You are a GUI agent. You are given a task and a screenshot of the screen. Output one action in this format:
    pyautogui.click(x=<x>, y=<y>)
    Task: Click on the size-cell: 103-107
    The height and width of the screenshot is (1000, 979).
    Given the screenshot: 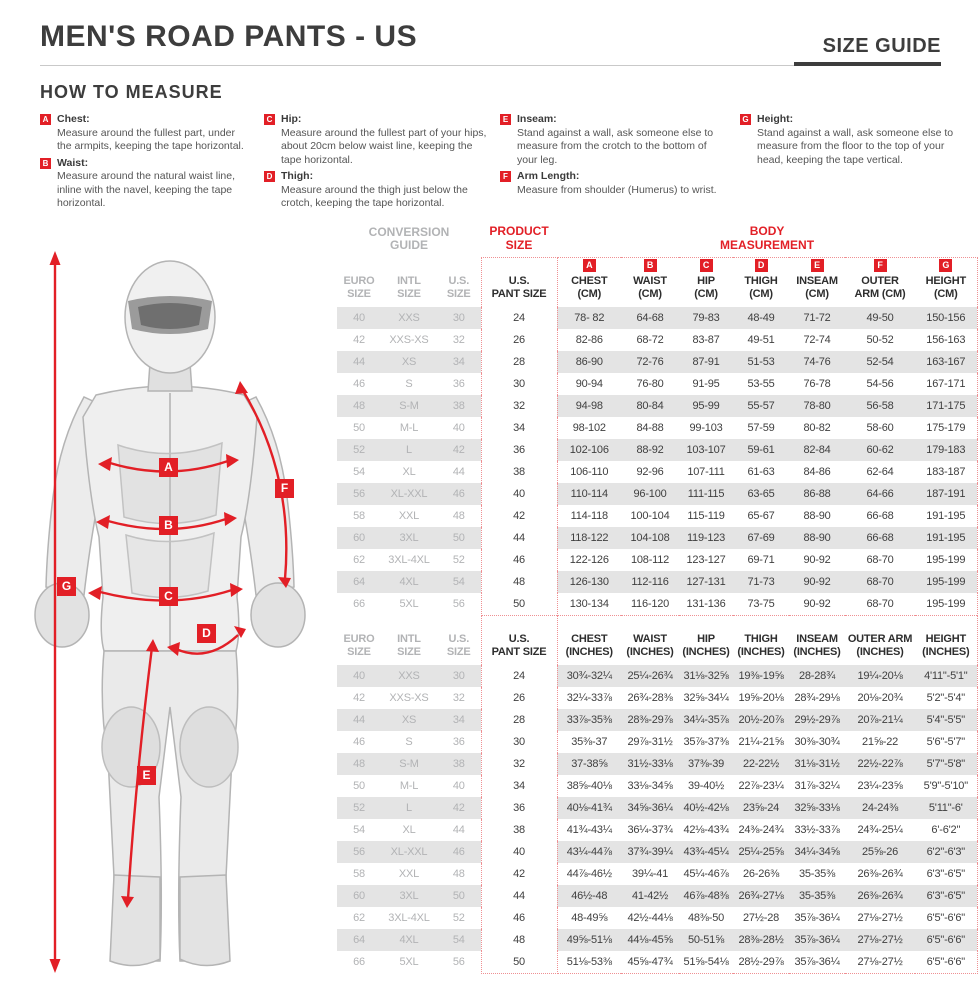 What is the action you would take?
    pyautogui.click(x=706, y=450)
    